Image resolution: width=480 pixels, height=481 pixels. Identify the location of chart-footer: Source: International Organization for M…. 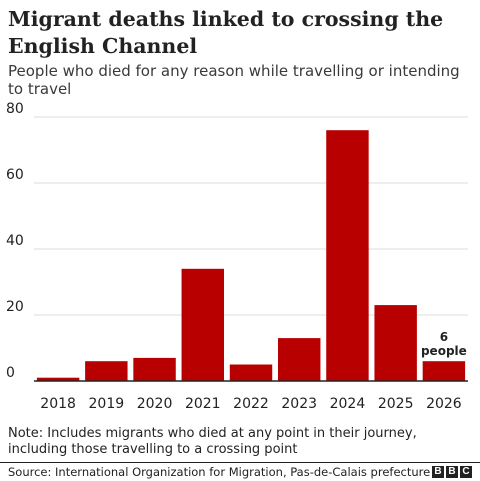
(240, 471).